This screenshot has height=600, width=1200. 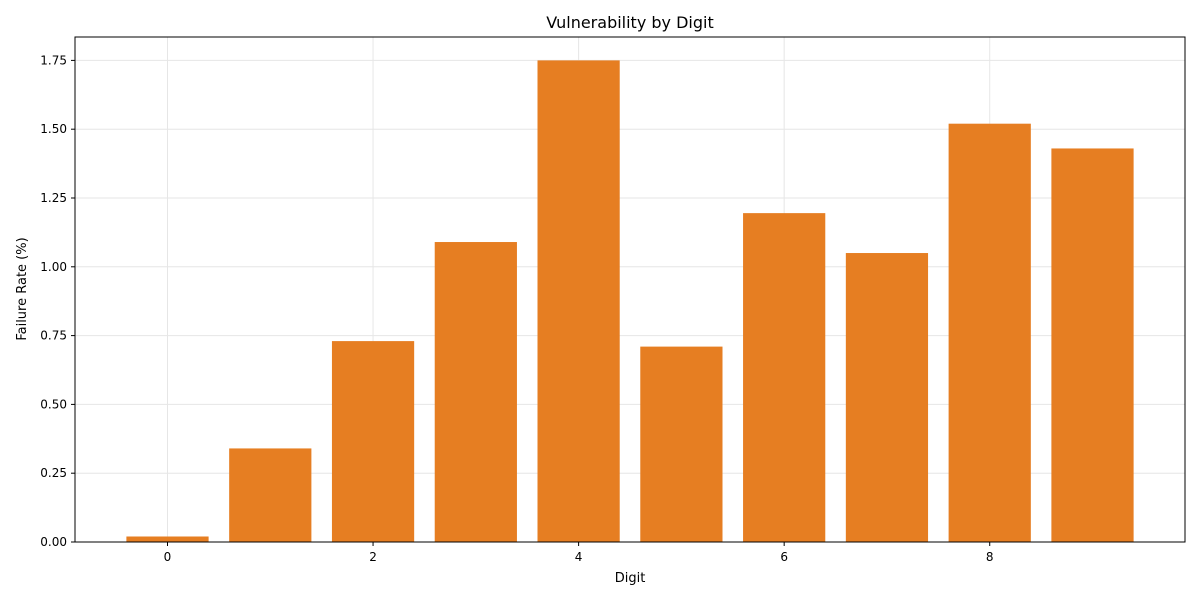 I want to click on y-tick-label: 1.50, so click(x=53, y=129).